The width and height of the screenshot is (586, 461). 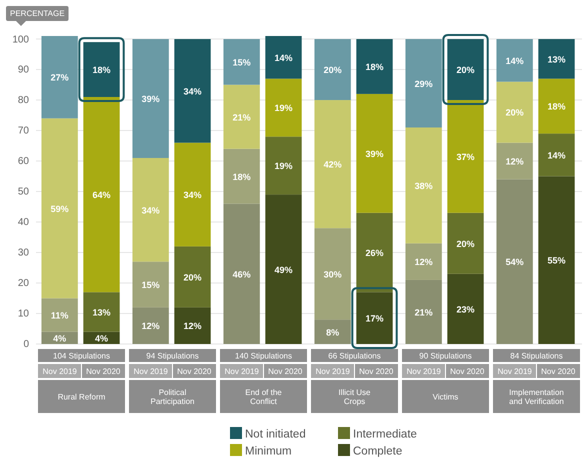 I want to click on data-label: 37%, so click(x=465, y=157).